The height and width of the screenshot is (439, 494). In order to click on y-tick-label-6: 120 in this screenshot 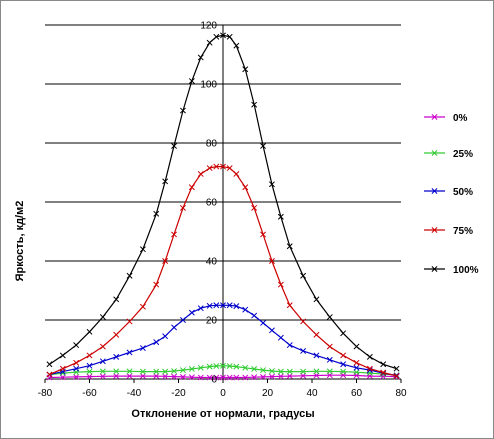, I will do `click(208, 26)`.